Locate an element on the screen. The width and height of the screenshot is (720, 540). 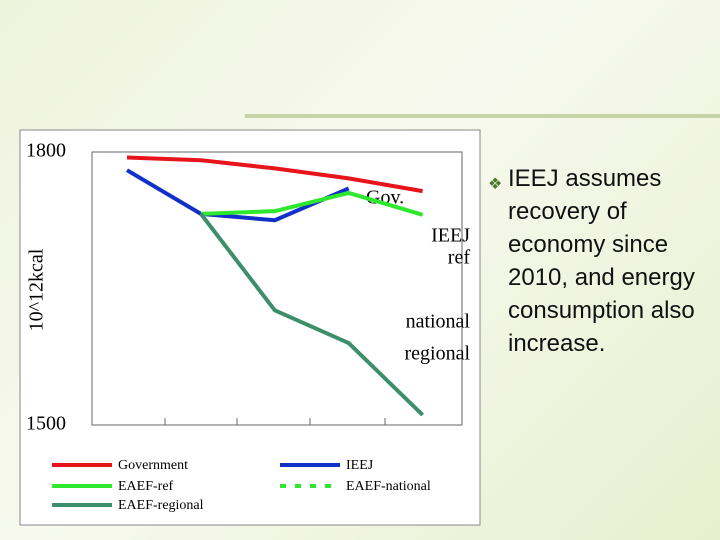
annotation: ref is located at coordinates (459, 258).